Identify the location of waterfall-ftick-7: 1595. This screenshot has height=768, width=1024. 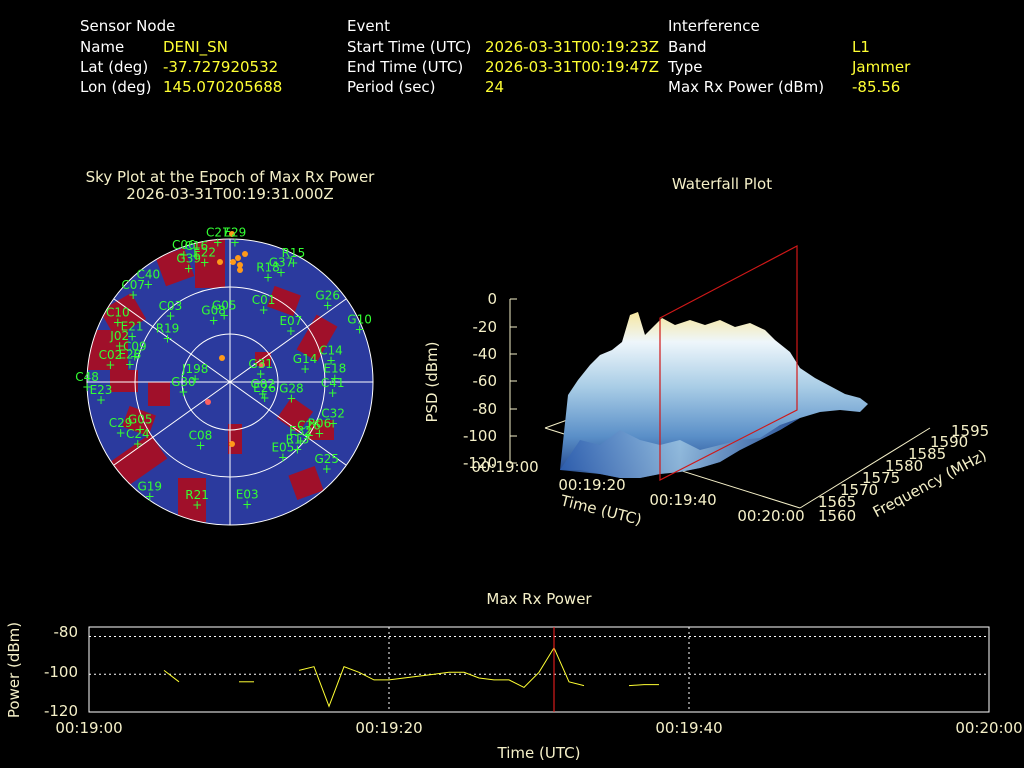
(970, 431).